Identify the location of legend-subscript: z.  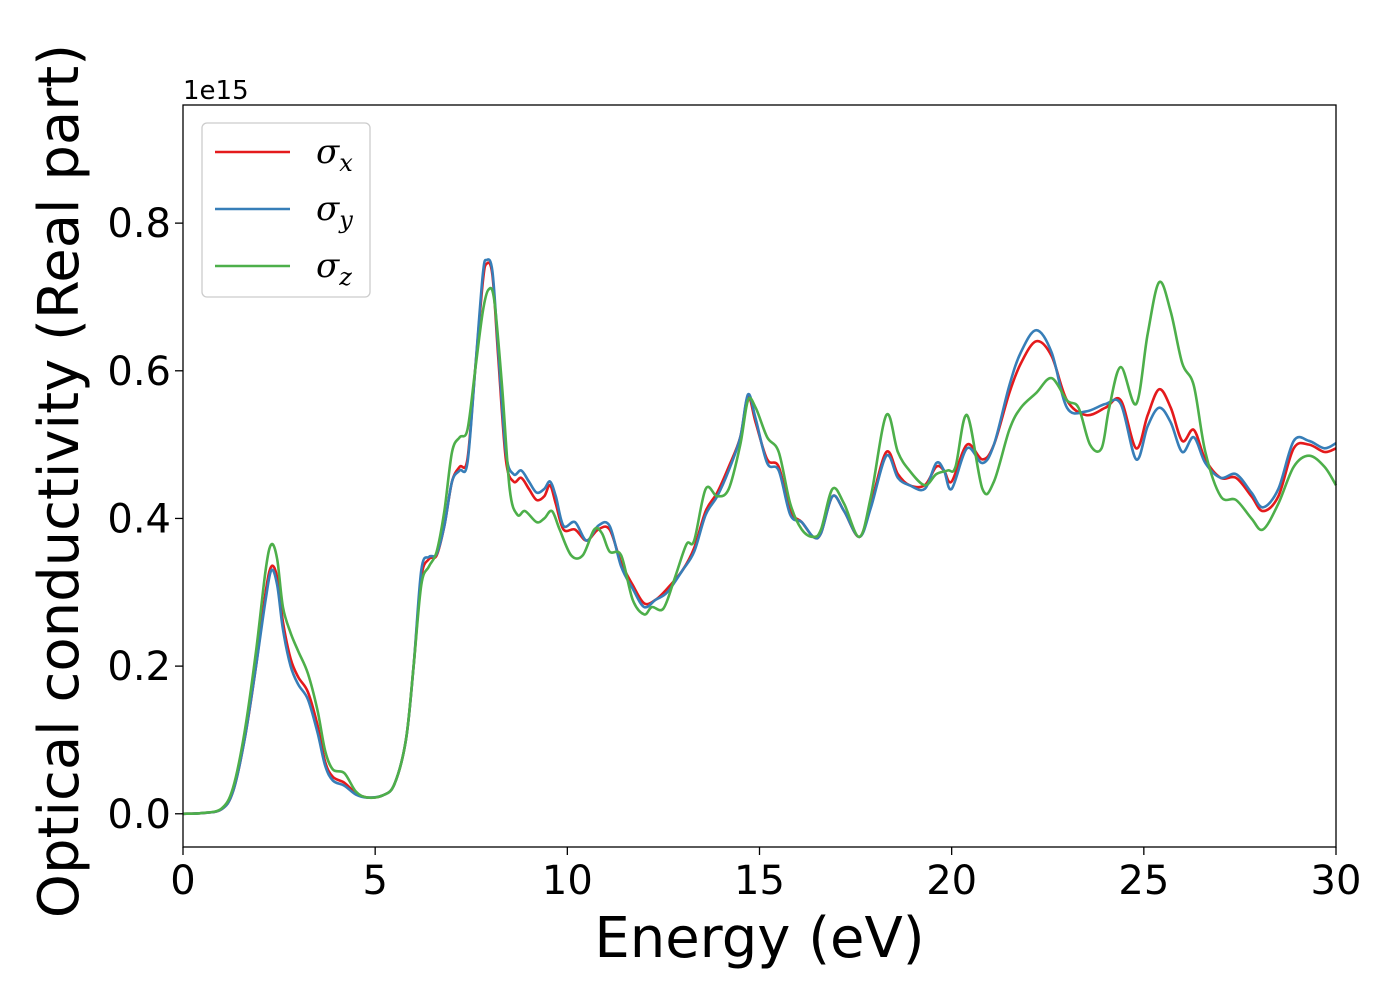
(345, 277).